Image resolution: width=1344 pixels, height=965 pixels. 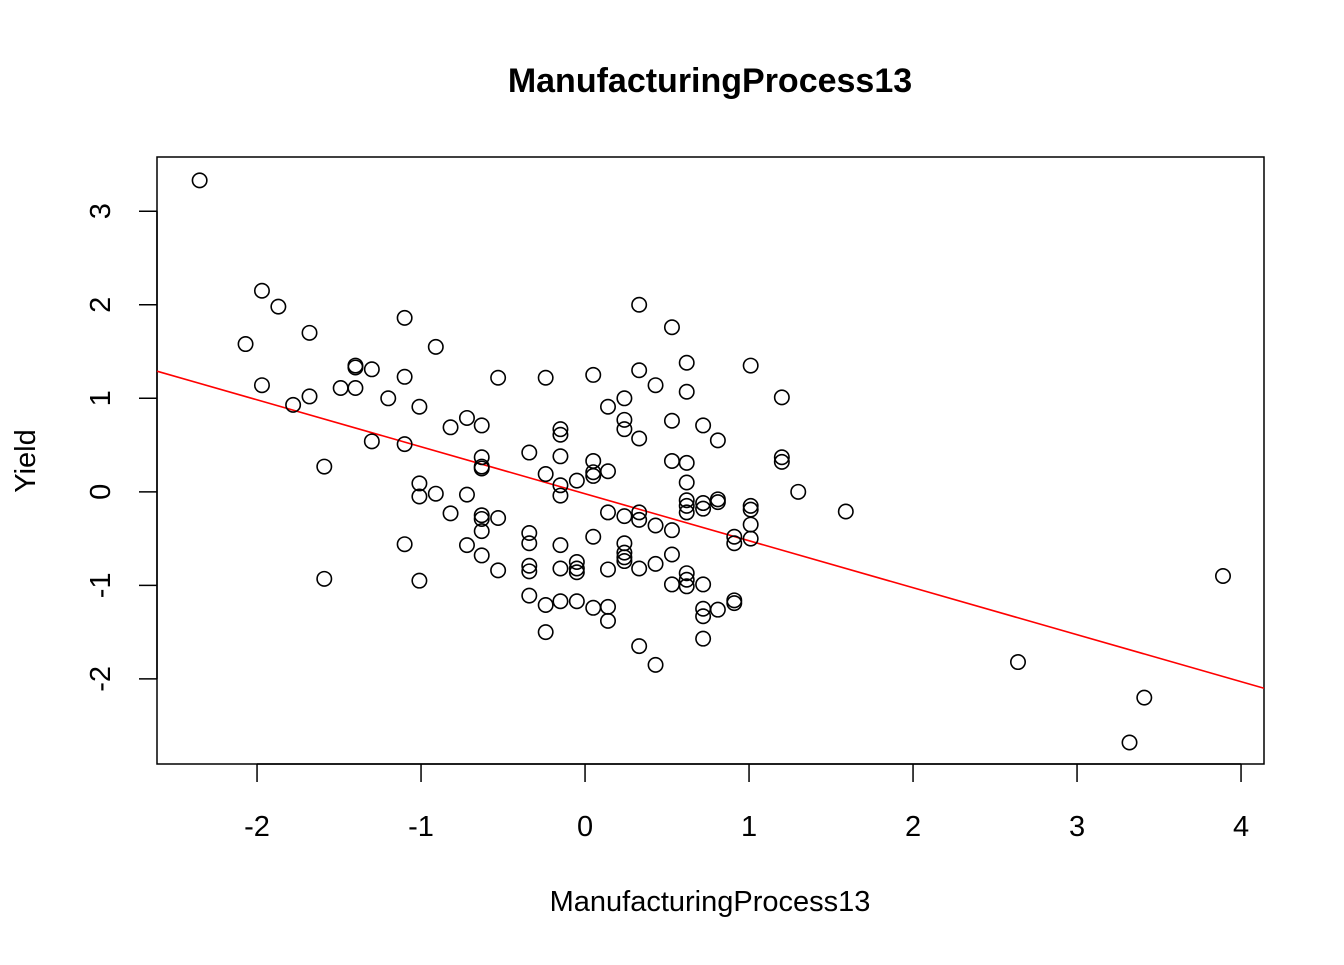 What do you see at coordinates (421, 827) in the screenshot?
I see `x-tick-label: -1` at bounding box center [421, 827].